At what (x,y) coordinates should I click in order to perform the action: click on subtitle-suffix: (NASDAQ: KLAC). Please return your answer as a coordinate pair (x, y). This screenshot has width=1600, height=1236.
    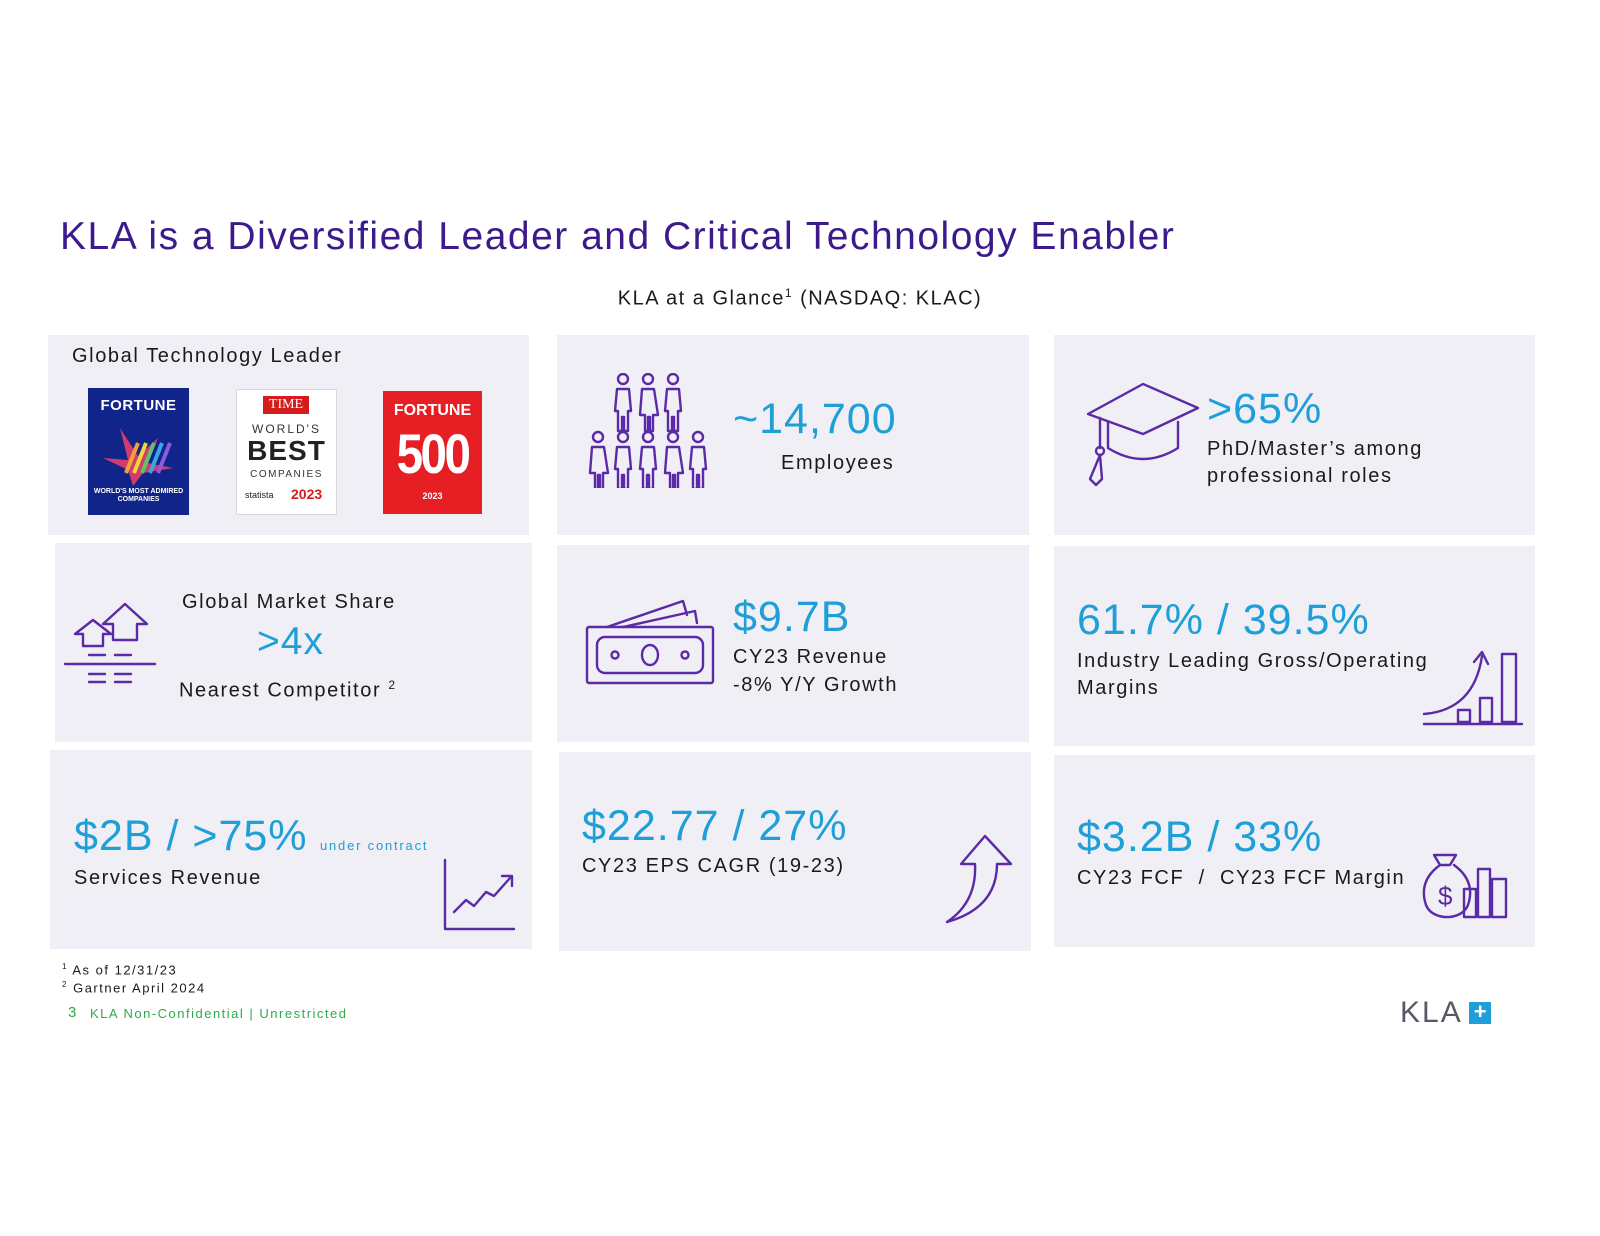
    Looking at the image, I should click on (888, 298).